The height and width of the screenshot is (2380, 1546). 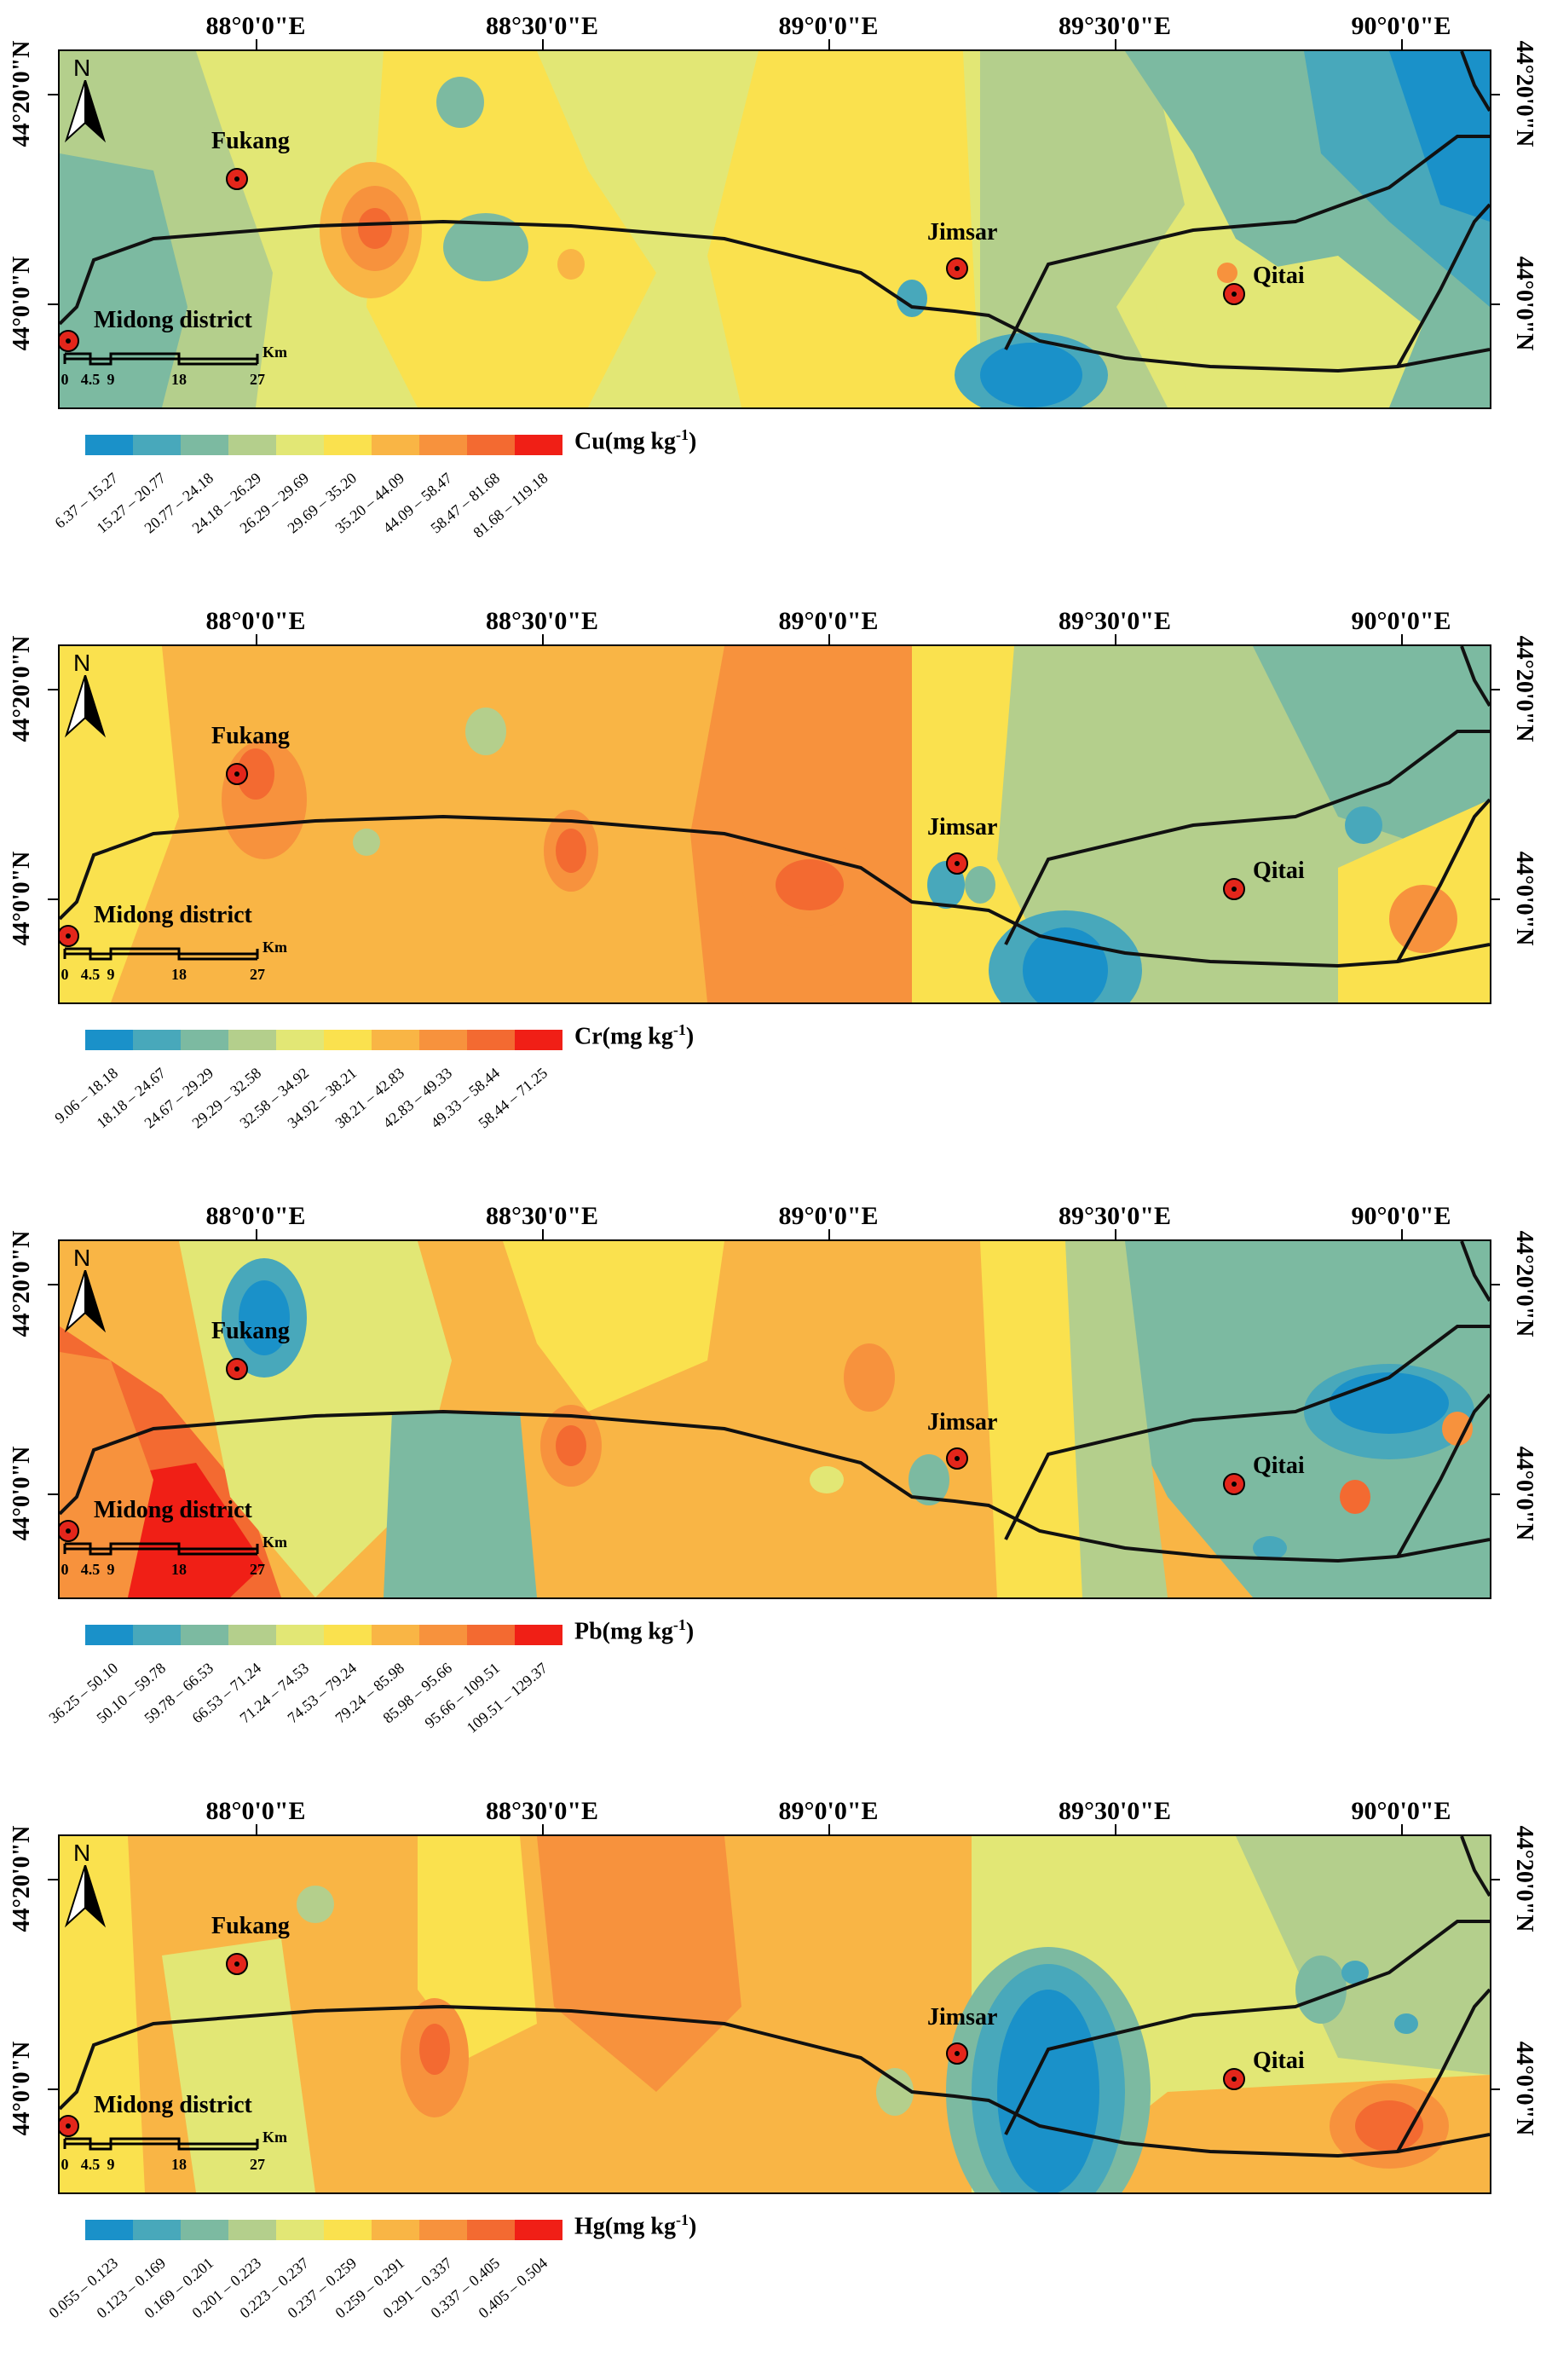 What do you see at coordinates (635, 2225) in the screenshot?
I see `legend-title: Hg(mg kg-1)` at bounding box center [635, 2225].